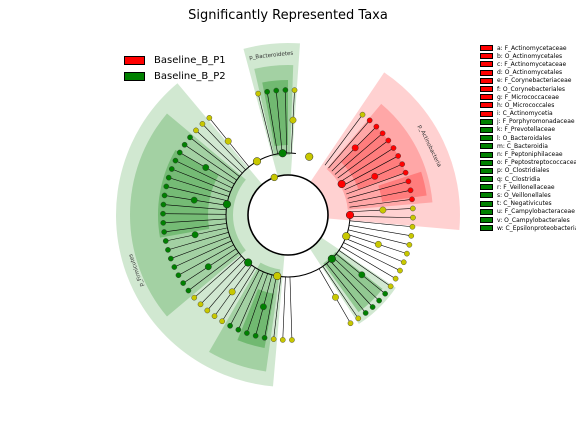  What do you see at coordinates (524, 195) in the screenshot?
I see `biomarker-legend-label: s: O_Veillonellales` at bounding box center [524, 195].